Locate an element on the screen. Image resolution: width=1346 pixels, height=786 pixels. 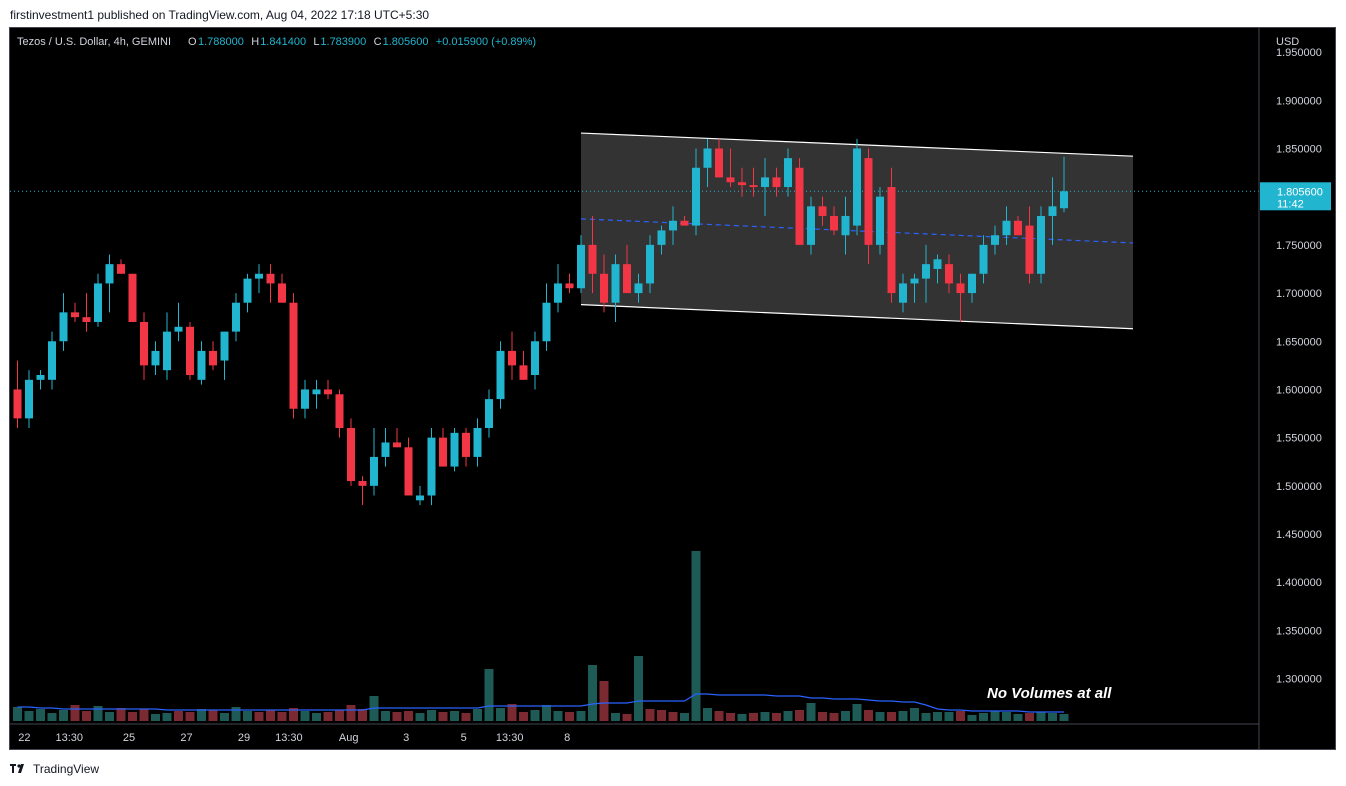
x-tick-label: 25 is located at coordinates (129, 738).